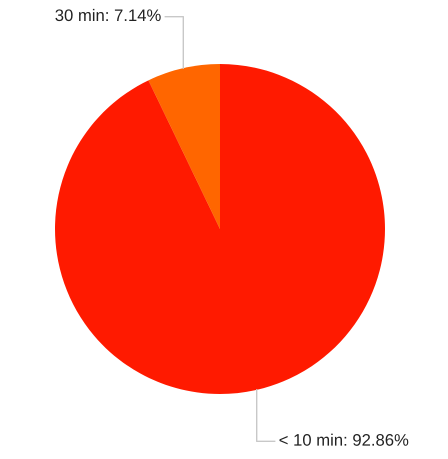 This screenshot has height=459, width=448. What do you see at coordinates (184, 146) in the screenshot?
I see `pie-slice` at bounding box center [184, 146].